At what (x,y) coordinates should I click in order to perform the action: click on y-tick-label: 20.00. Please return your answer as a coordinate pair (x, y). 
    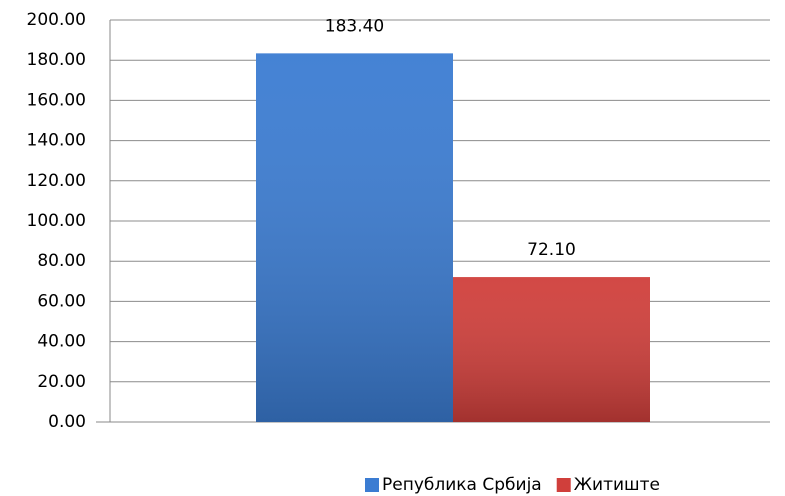
    Looking at the image, I should click on (61, 382).